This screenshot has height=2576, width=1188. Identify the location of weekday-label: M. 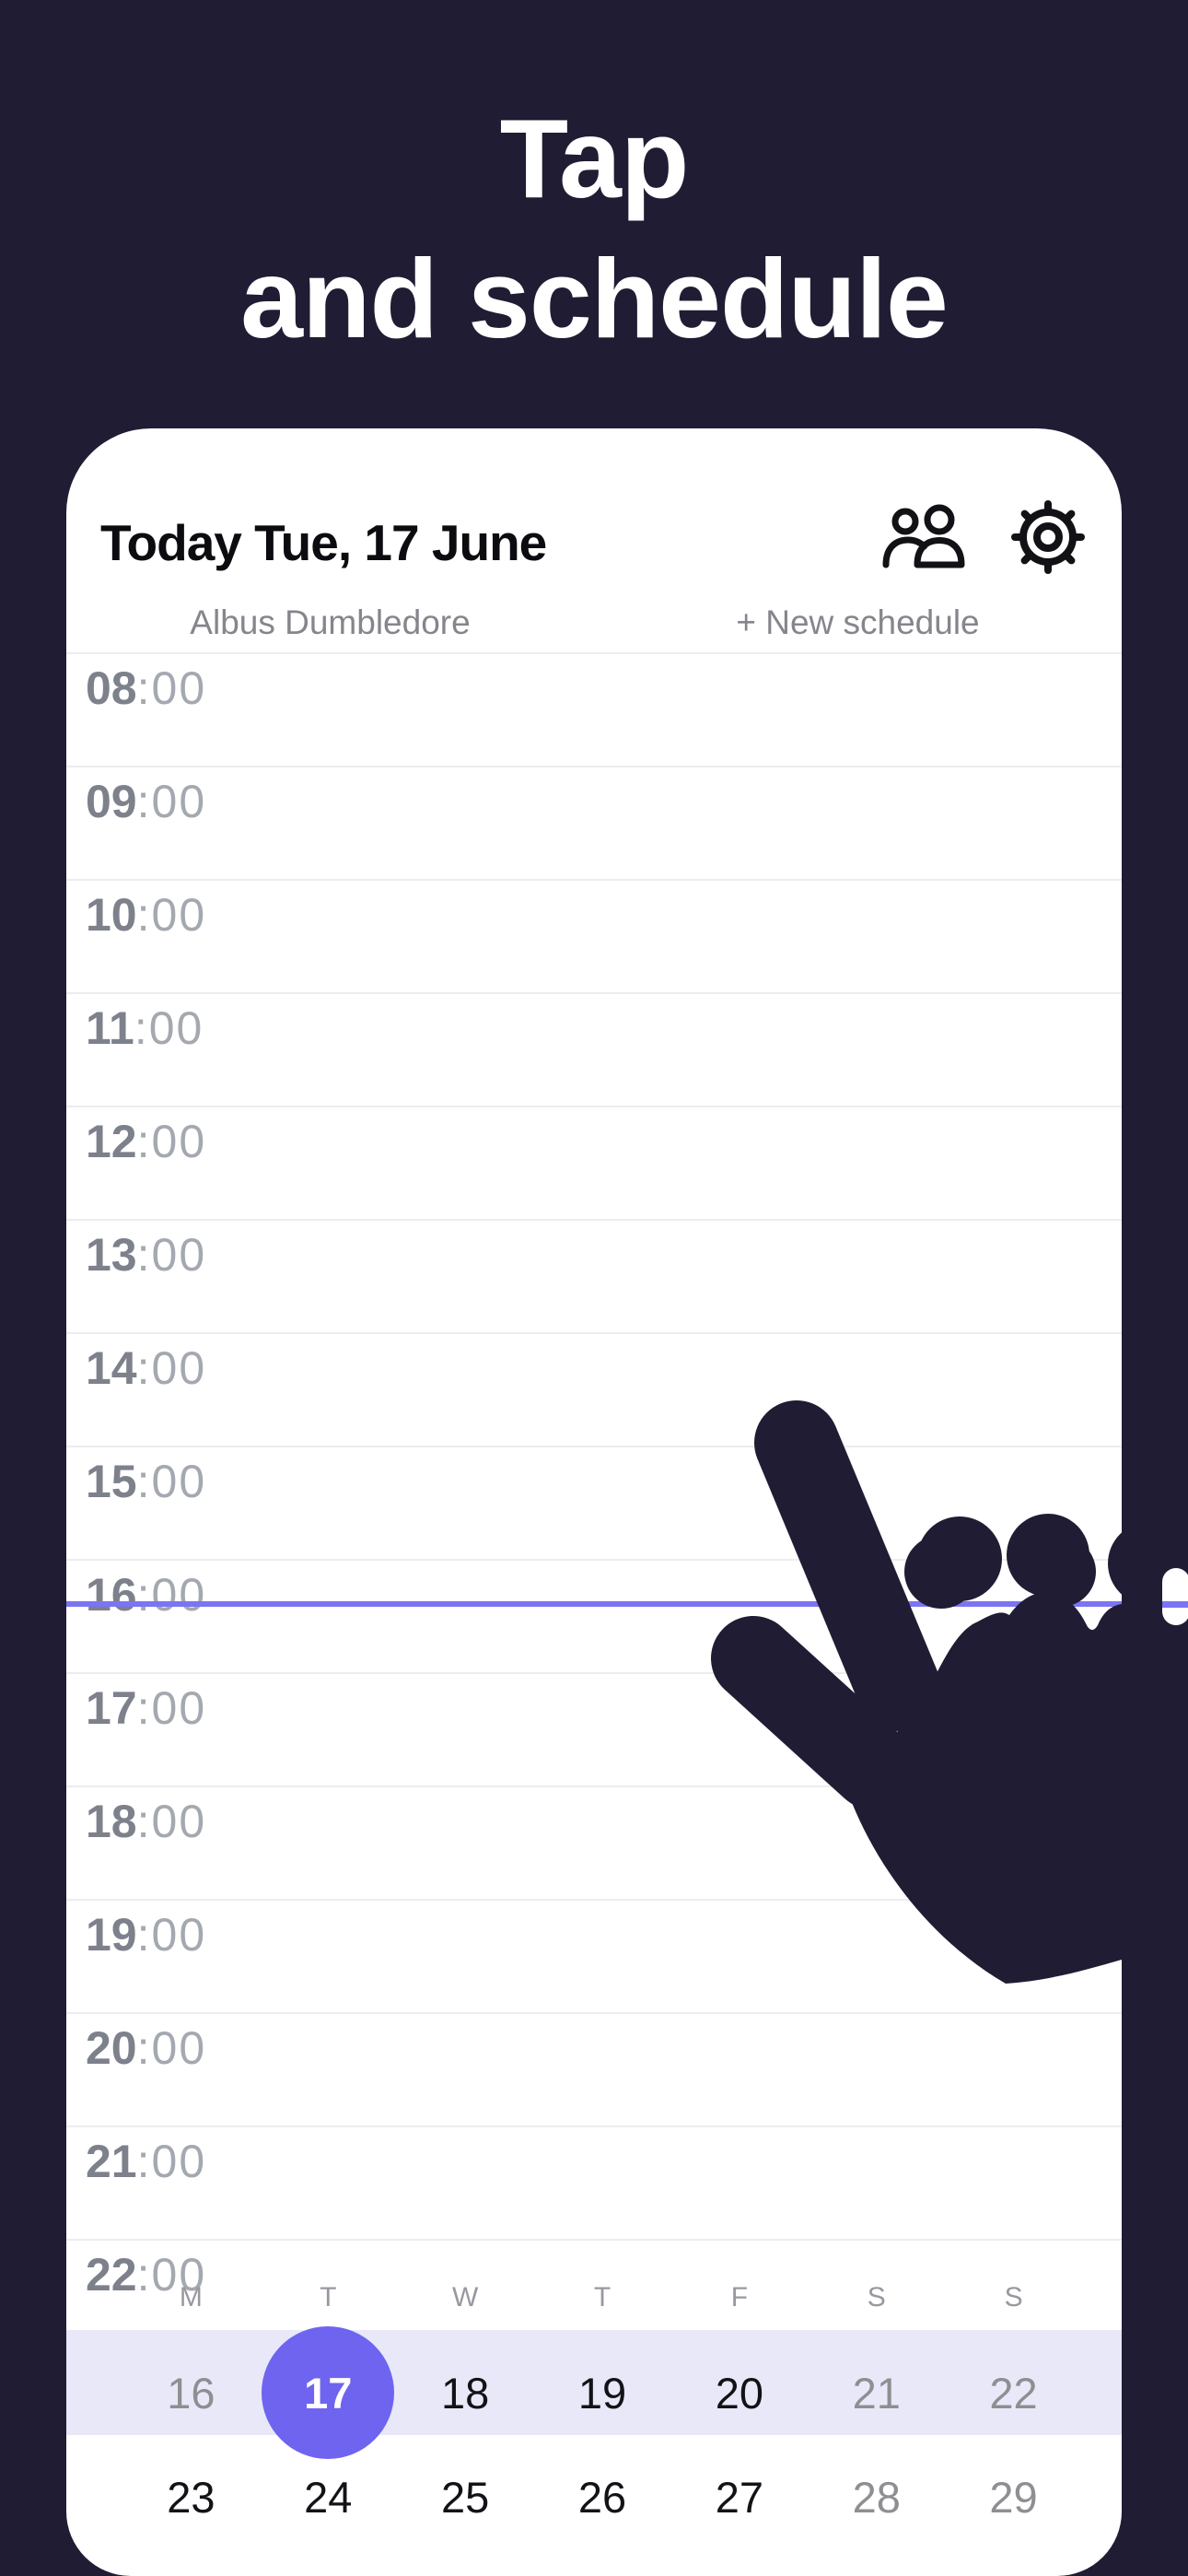
(191, 2297).